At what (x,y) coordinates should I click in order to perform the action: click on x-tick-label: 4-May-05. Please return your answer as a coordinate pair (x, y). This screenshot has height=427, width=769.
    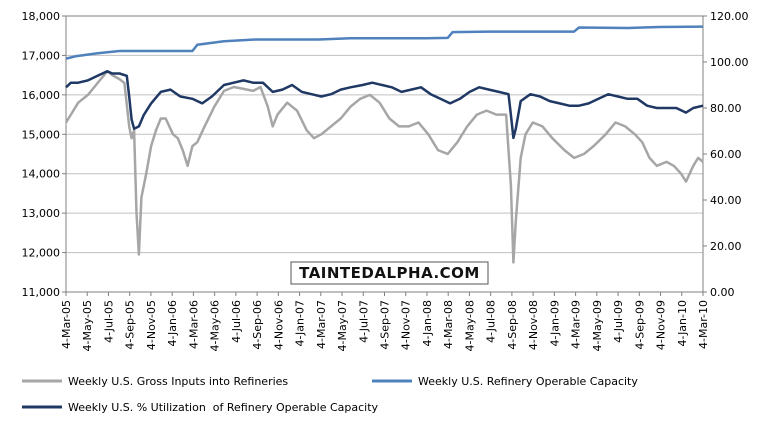
    Looking at the image, I should click on (87, 325).